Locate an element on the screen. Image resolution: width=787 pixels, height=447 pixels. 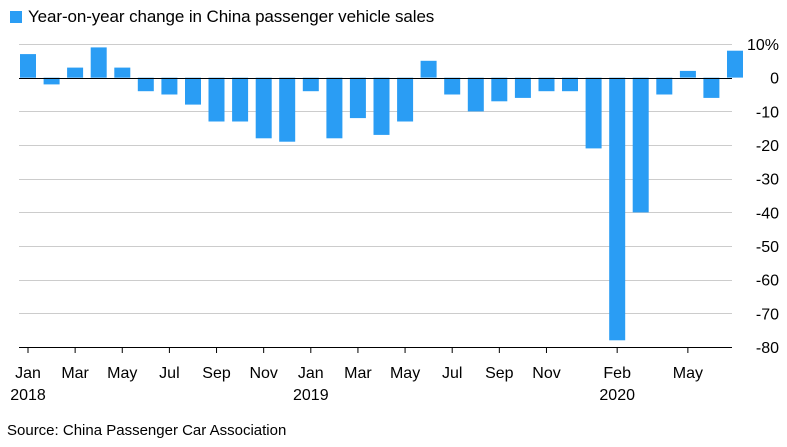
y-tick-label: -20 is located at coordinates (767, 146).